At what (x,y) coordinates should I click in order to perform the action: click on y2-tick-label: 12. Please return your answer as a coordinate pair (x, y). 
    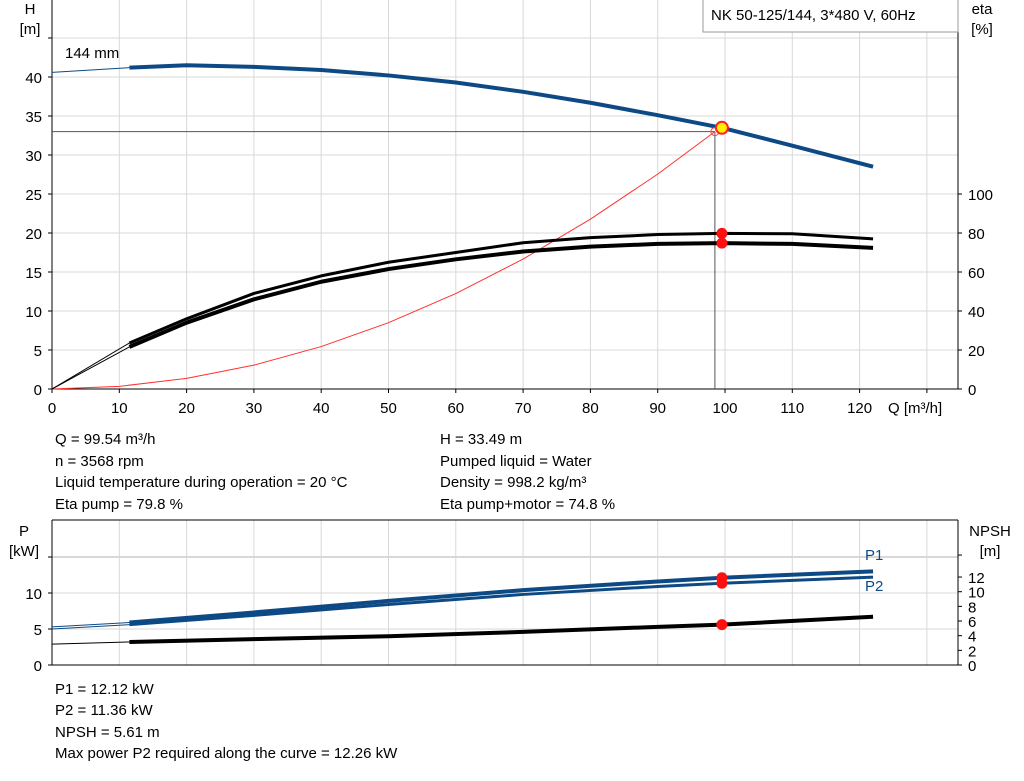
    Looking at the image, I should click on (976, 578).